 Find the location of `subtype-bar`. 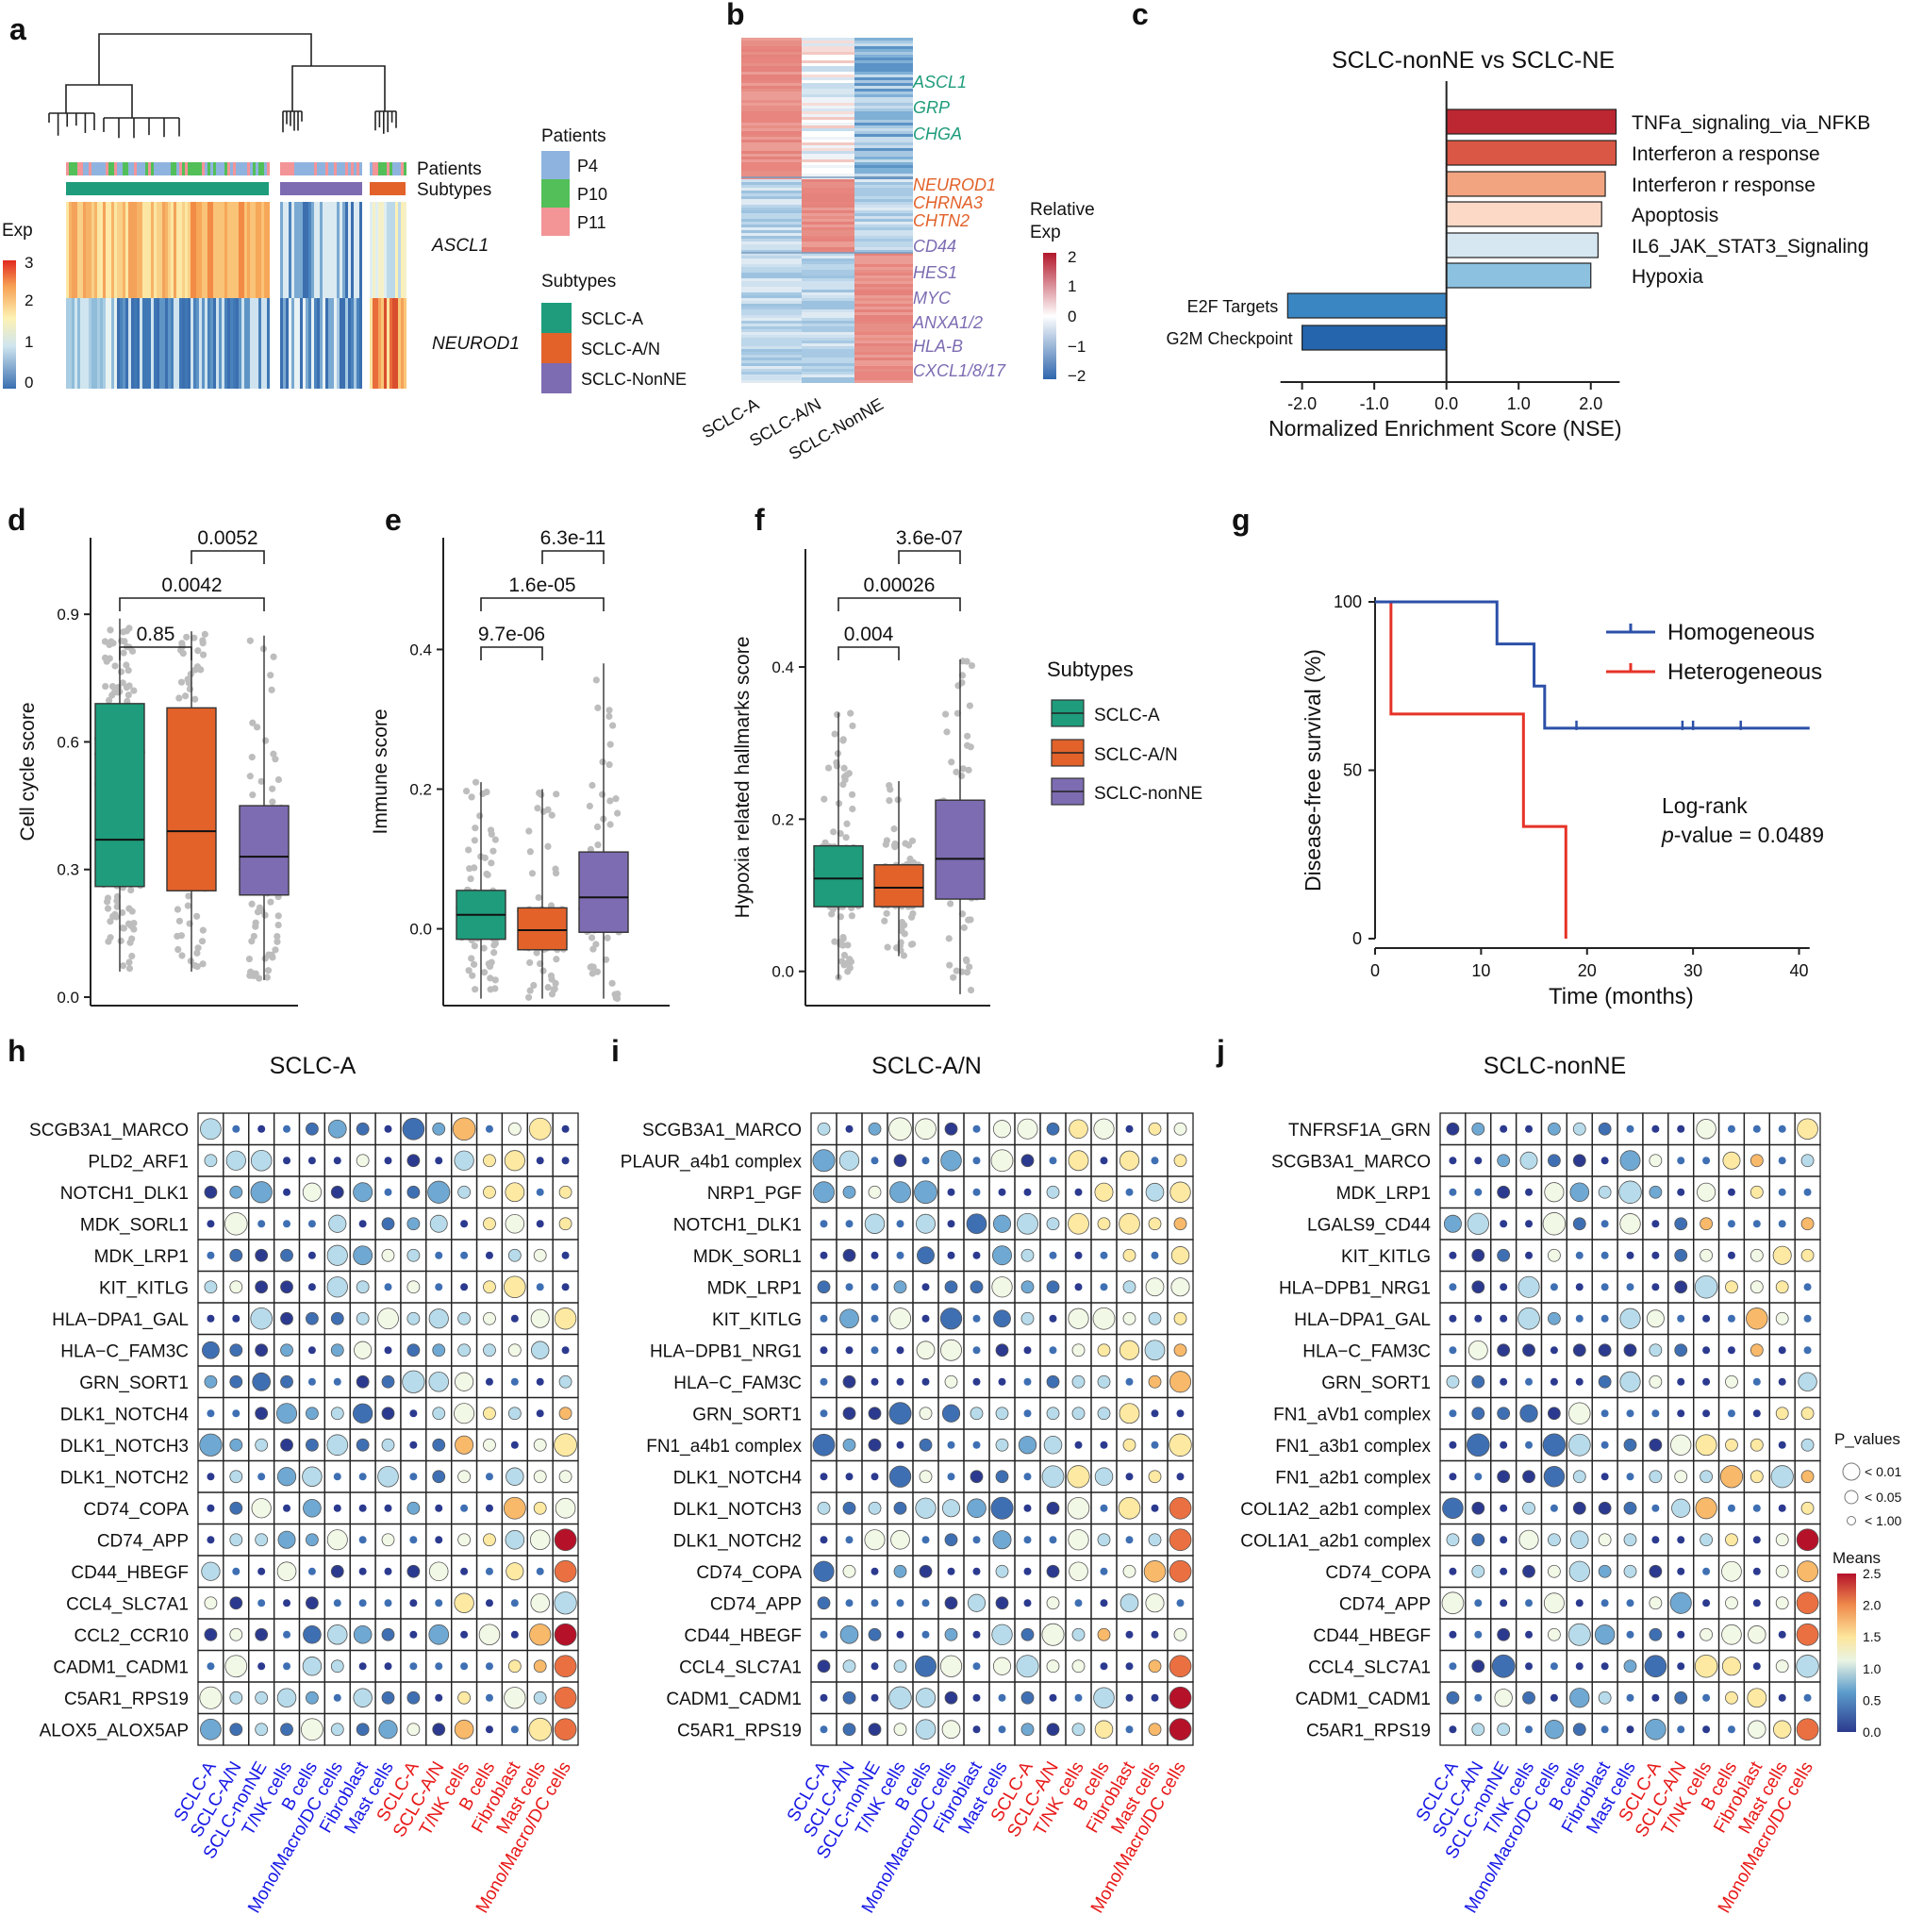

subtype-bar is located at coordinates (321, 189).